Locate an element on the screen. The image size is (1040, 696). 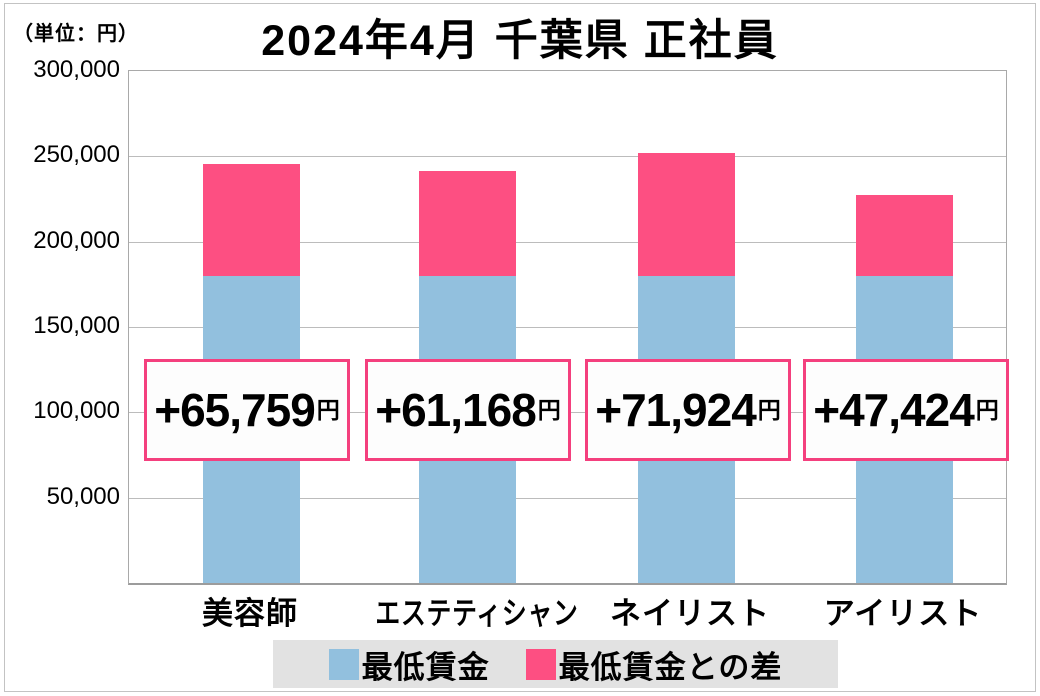
difference-value: +47,424 is located at coordinates (894, 410).